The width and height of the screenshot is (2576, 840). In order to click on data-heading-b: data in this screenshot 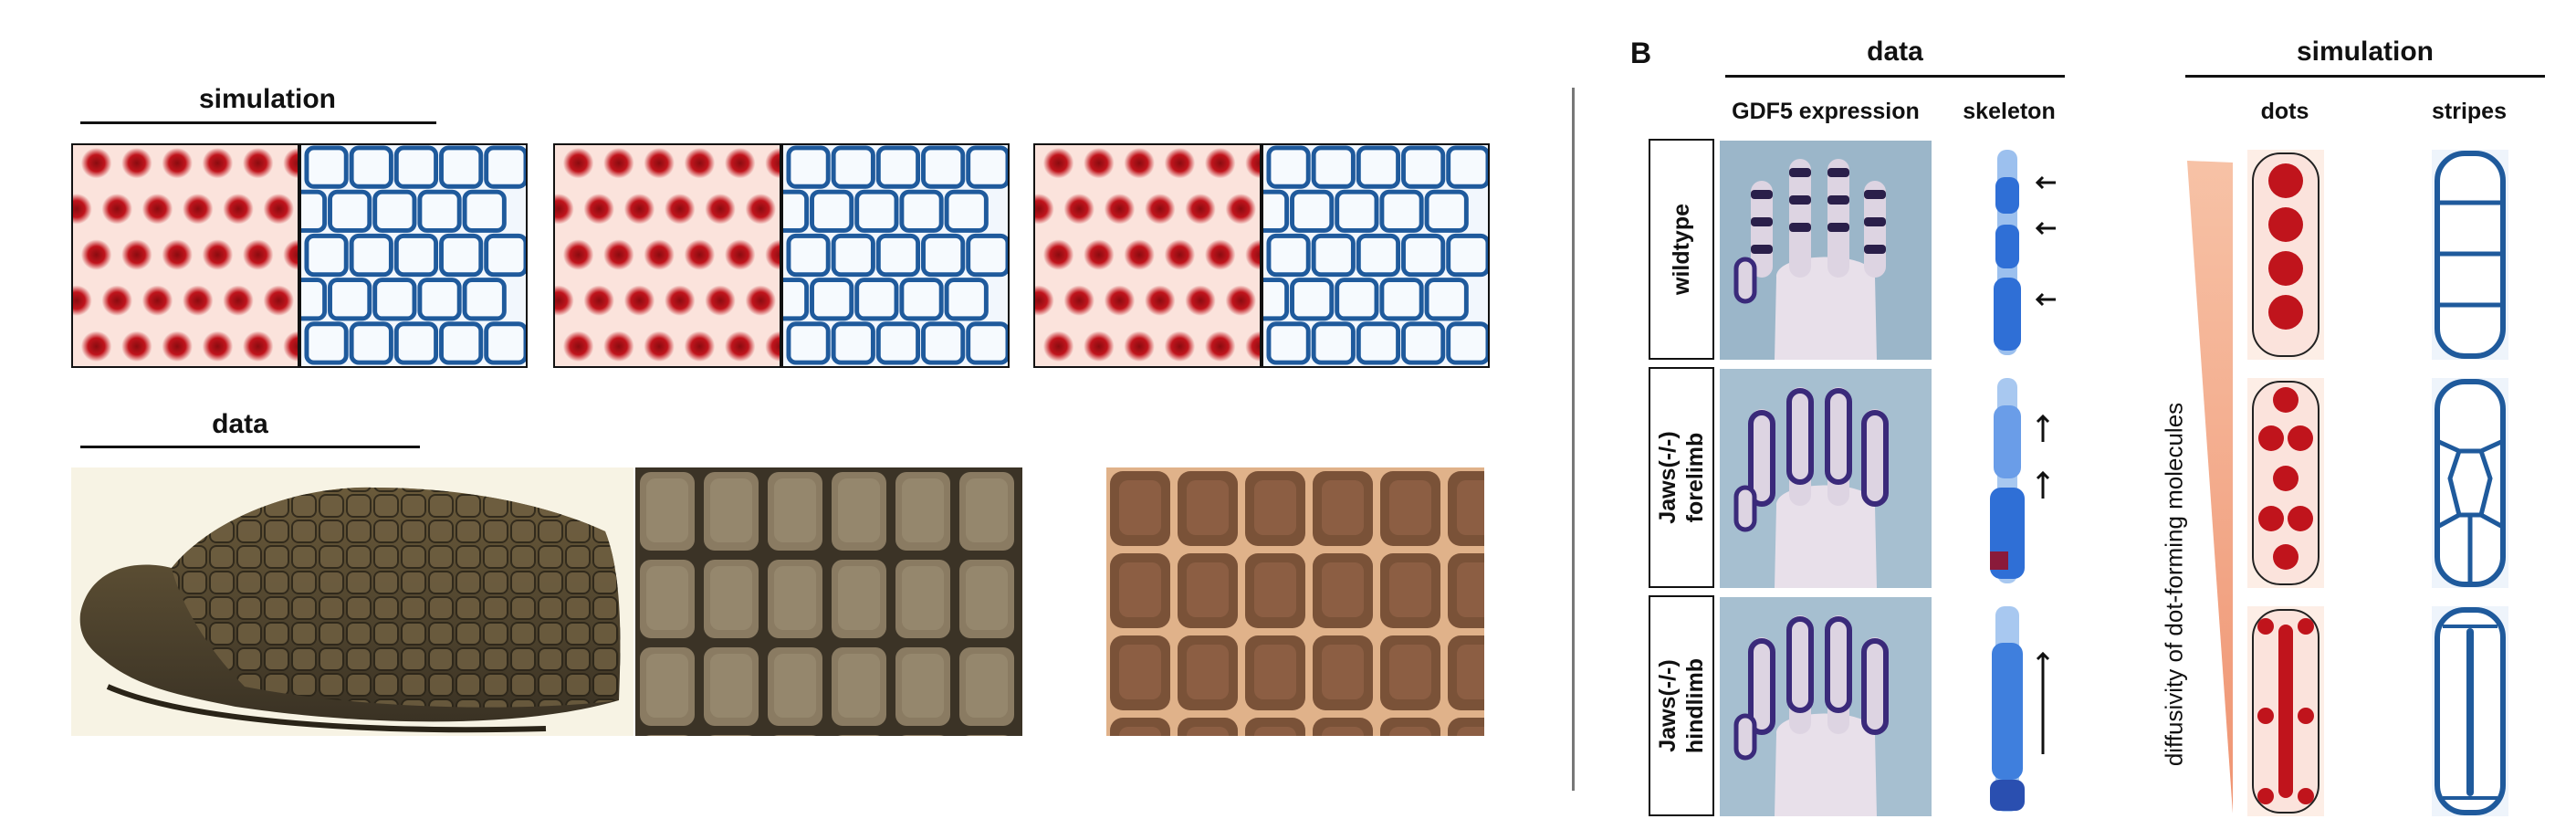, I will do `click(1895, 52)`.